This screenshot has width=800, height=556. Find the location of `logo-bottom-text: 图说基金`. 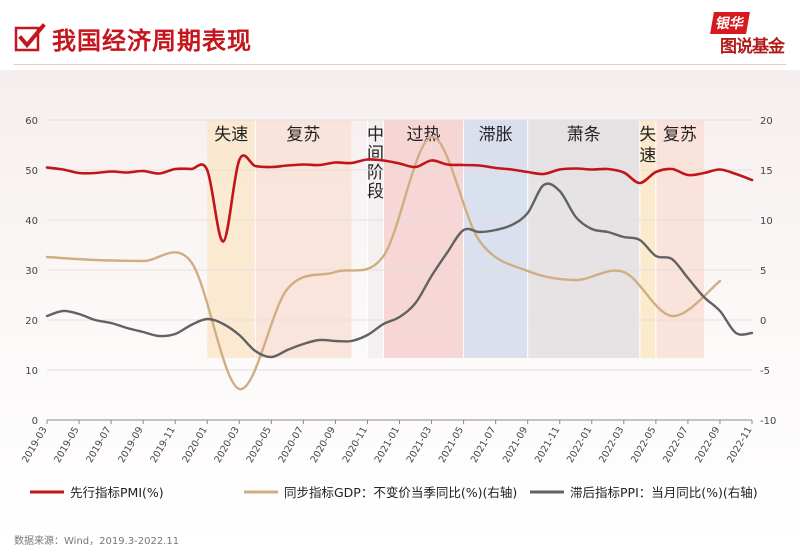

logo-bottom-text: 图说基金 is located at coordinates (752, 47).